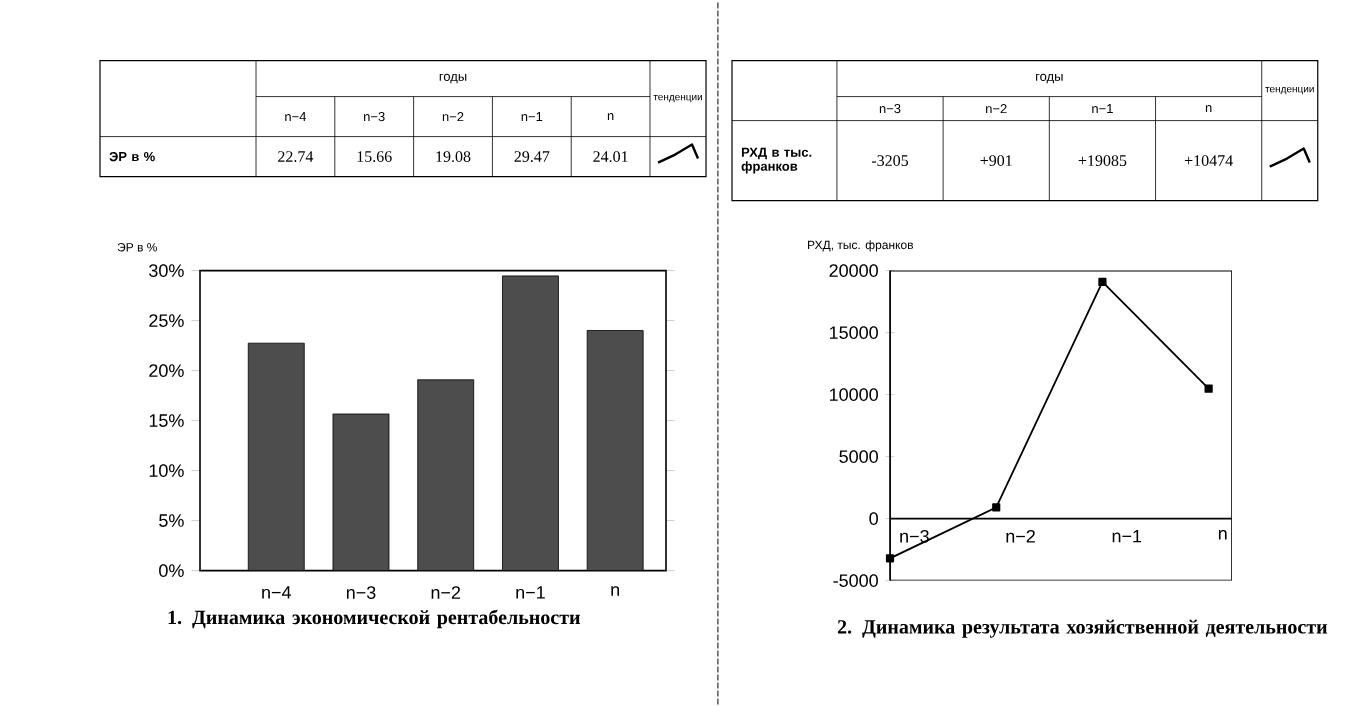 This screenshot has height=706, width=1354. What do you see at coordinates (171, 571) in the screenshot?
I see `y-tick-label: 0%` at bounding box center [171, 571].